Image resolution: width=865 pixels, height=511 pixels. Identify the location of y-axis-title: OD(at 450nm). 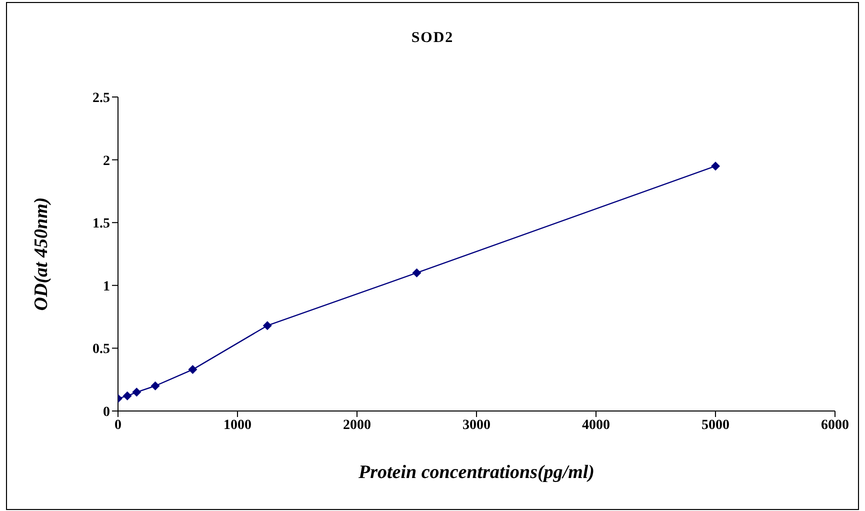
(42, 254).